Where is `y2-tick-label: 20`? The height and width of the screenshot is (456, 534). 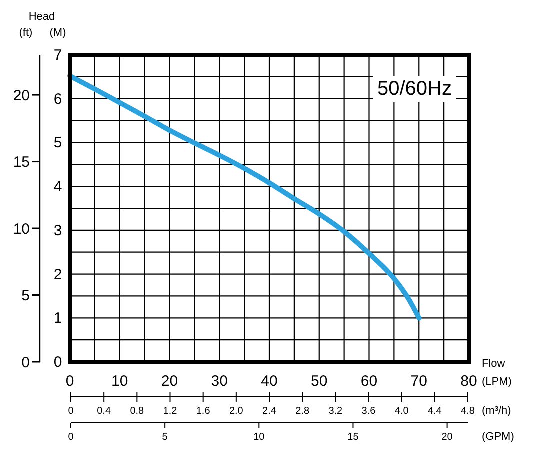 y2-tick-label: 20 is located at coordinates (21, 95).